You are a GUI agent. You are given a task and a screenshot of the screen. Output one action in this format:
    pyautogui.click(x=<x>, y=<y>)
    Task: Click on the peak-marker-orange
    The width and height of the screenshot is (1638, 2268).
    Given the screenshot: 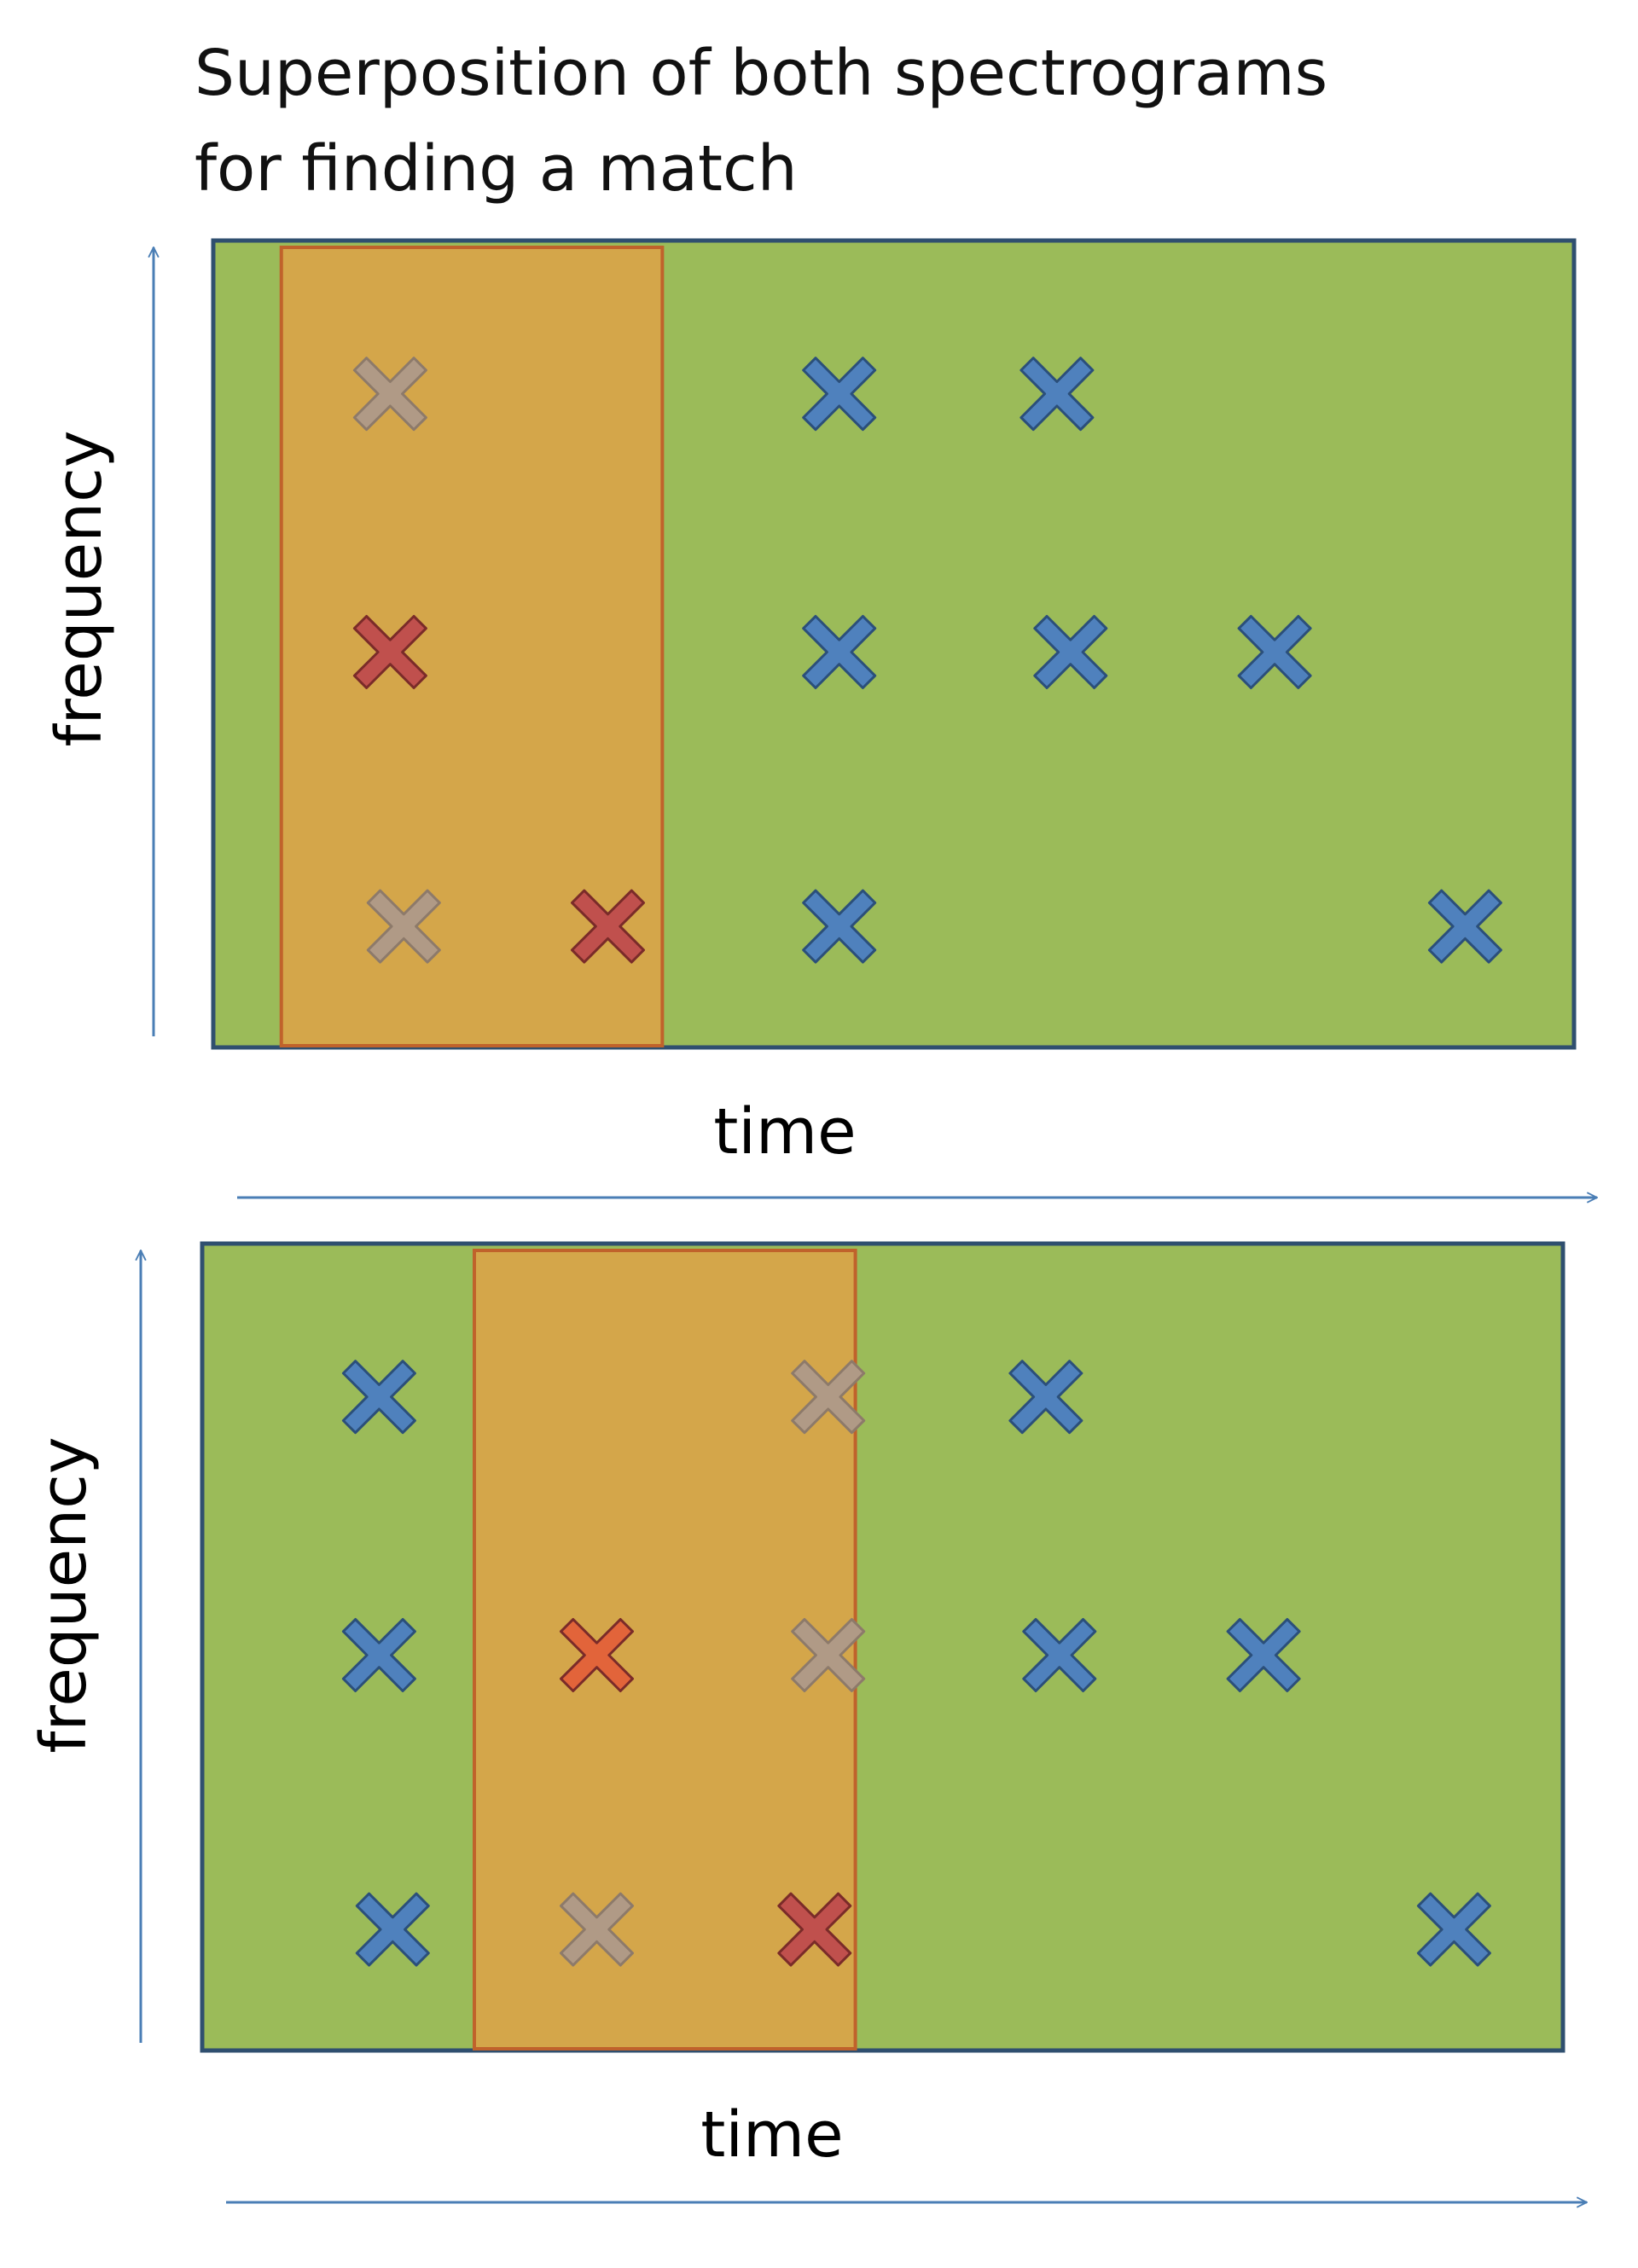 What is the action you would take?
    pyautogui.click(x=597, y=1655)
    